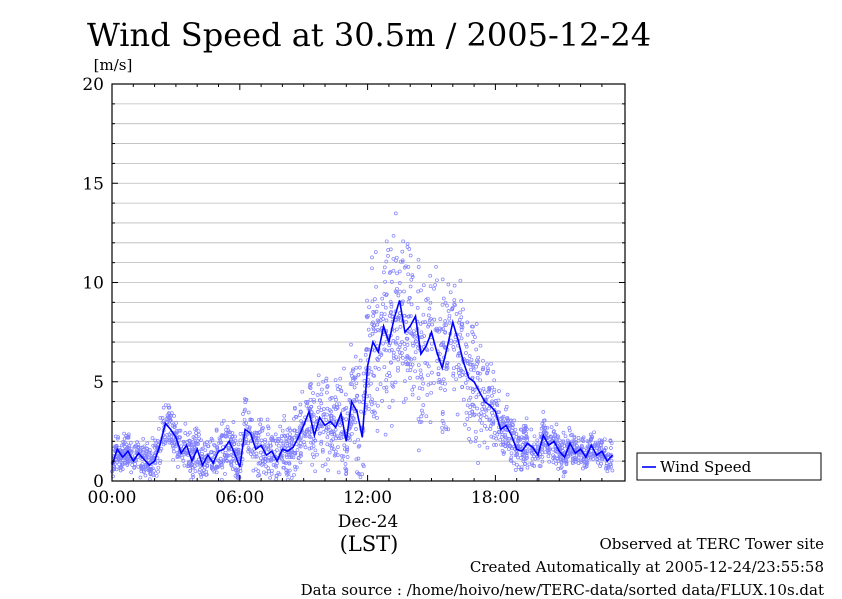 Image resolution: width=842 pixels, height=599 pixels. What do you see at coordinates (729, 466) in the screenshot?
I see `legend: Wind Speed` at bounding box center [729, 466].